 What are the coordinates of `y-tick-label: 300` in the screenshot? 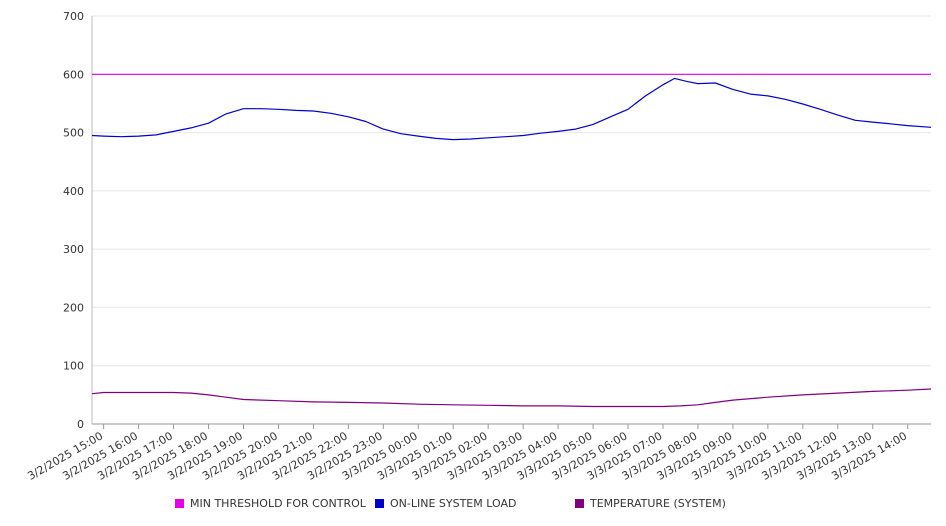 It's located at (73, 249).